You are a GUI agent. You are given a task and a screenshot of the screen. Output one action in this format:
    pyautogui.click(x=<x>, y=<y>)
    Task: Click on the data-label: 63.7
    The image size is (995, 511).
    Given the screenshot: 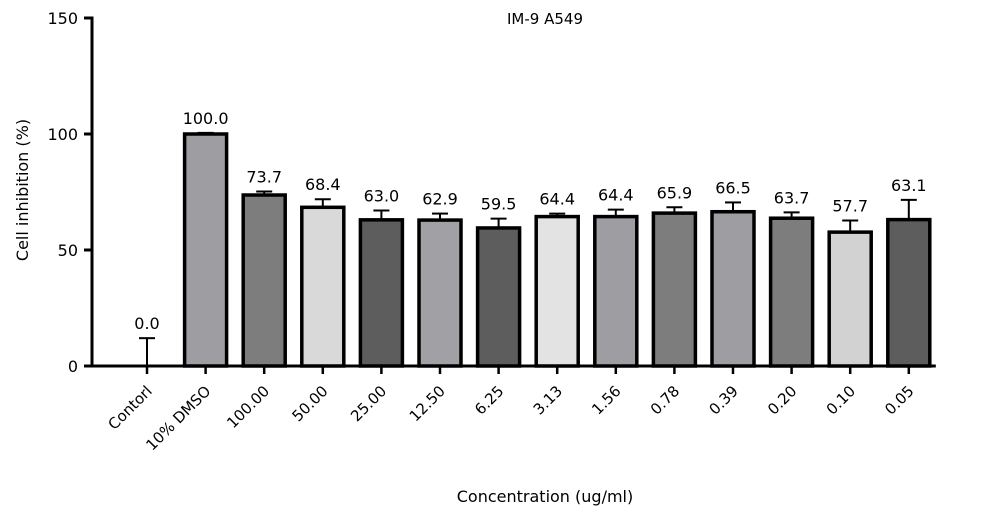 What is the action you would take?
    pyautogui.click(x=792, y=197)
    